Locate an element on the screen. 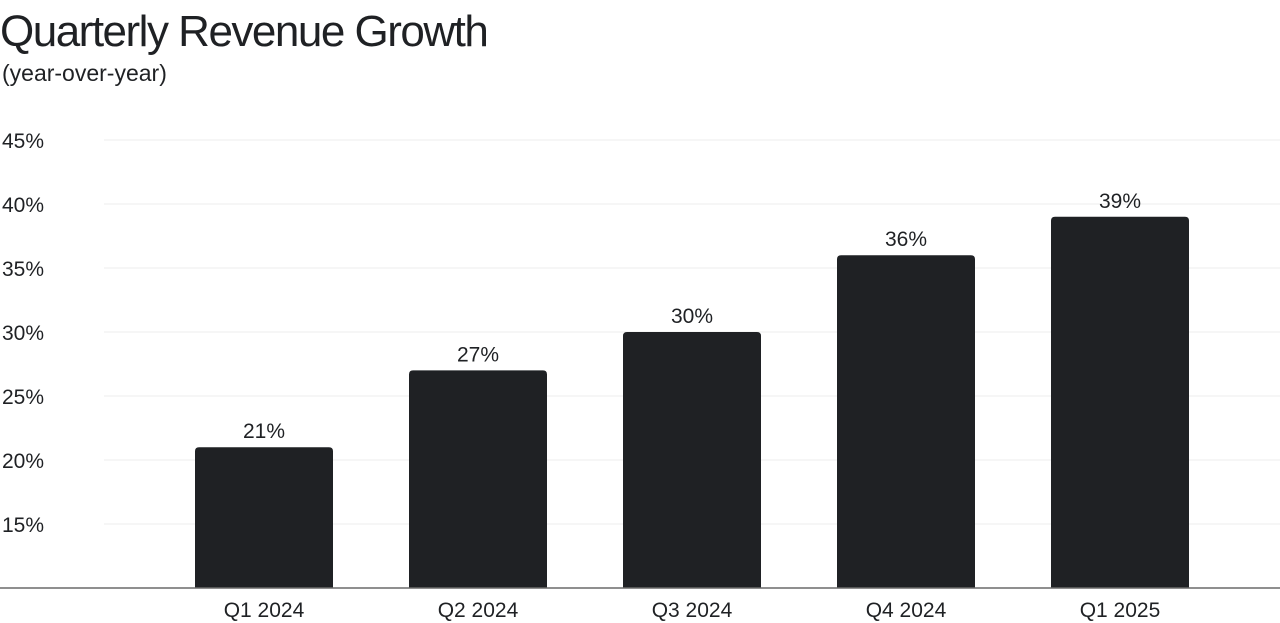  y-tick-label: 30% is located at coordinates (23, 333).